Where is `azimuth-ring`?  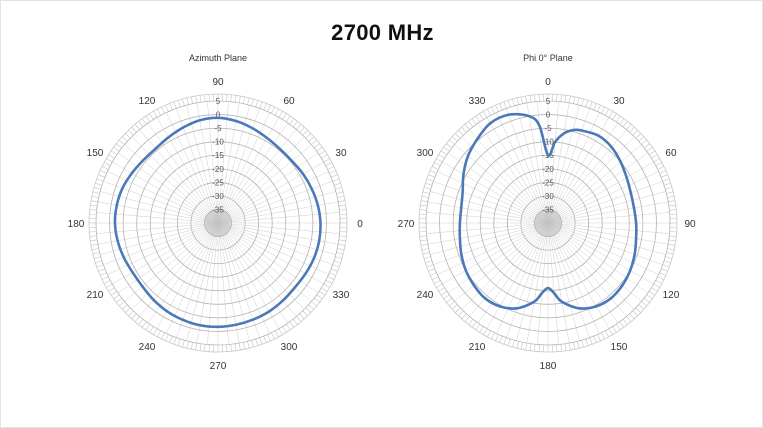 azimuth-ring is located at coordinates (218, 223).